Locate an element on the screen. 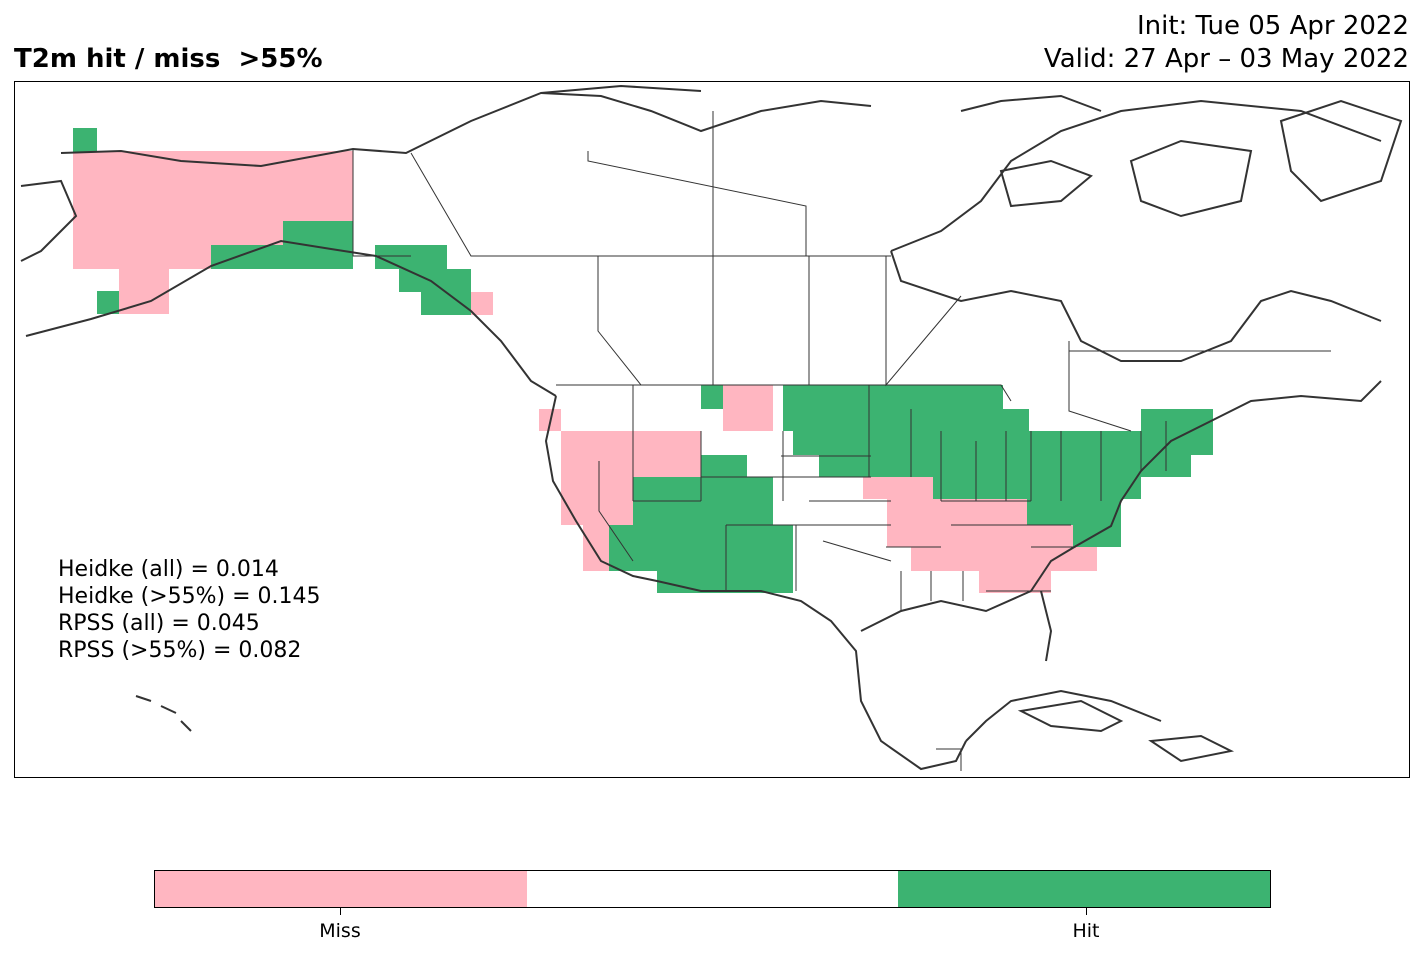 The width and height of the screenshot is (1425, 958). west-cells is located at coordinates (666, 489).